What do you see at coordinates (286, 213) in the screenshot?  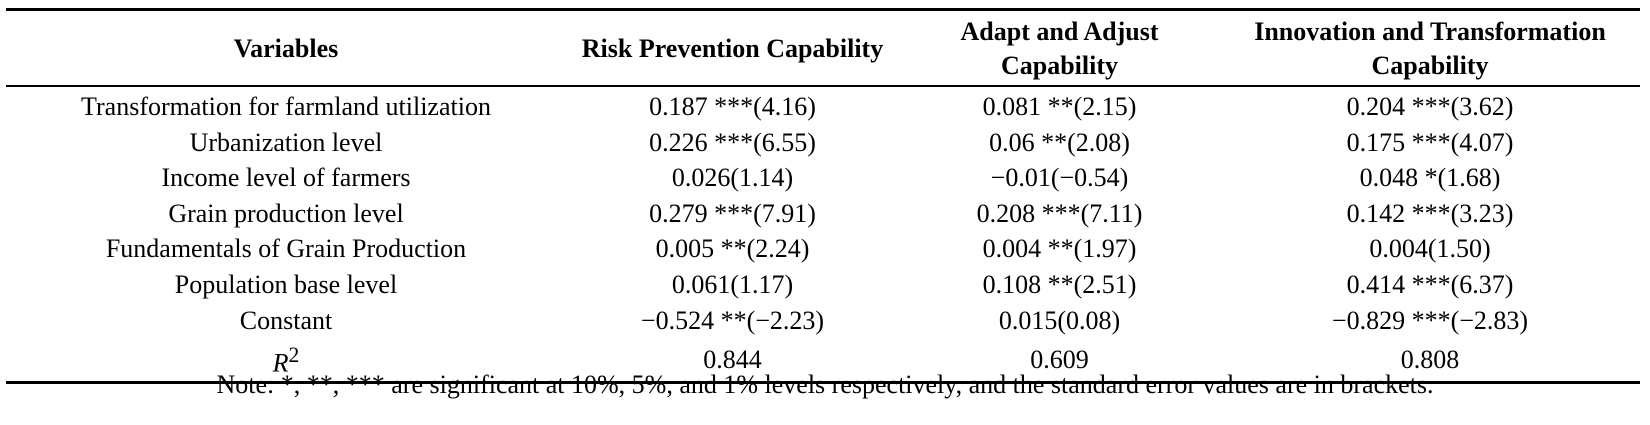 I see `row-label: Grain production level` at bounding box center [286, 213].